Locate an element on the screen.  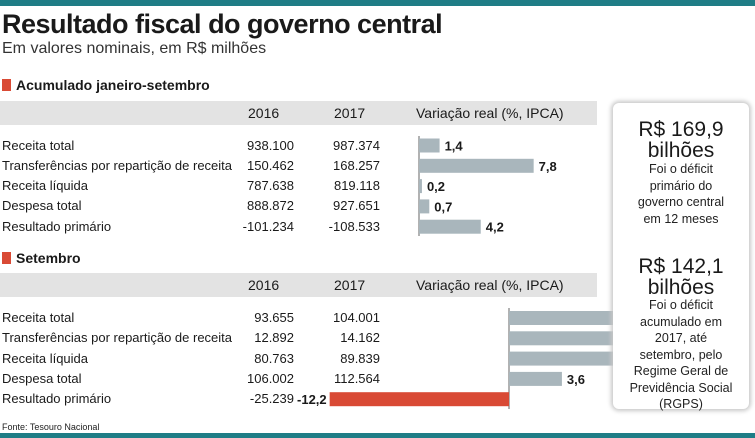
value-2017: 112.564 is located at coordinates (356, 378).